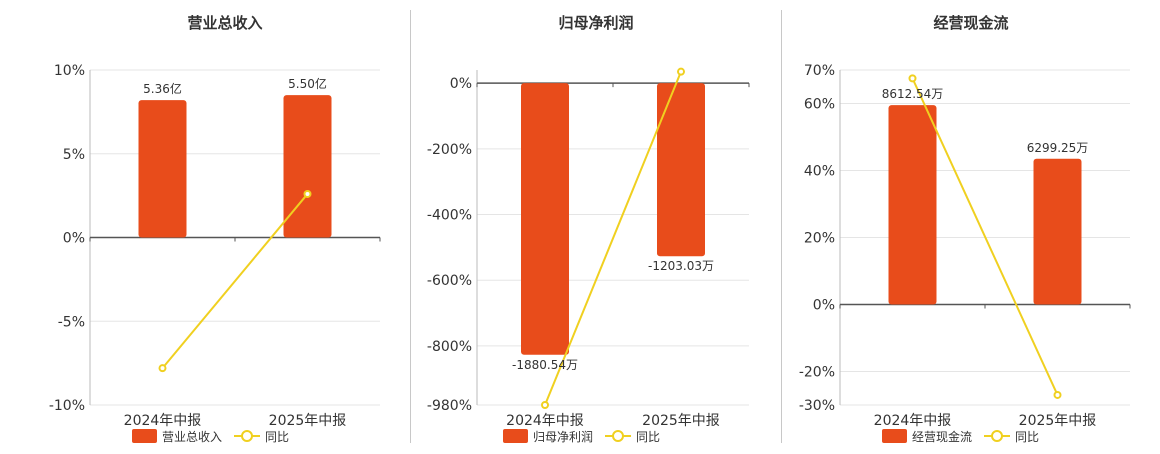 The image size is (1160, 454). I want to click on chart-title: 归母净利润, so click(596, 23).